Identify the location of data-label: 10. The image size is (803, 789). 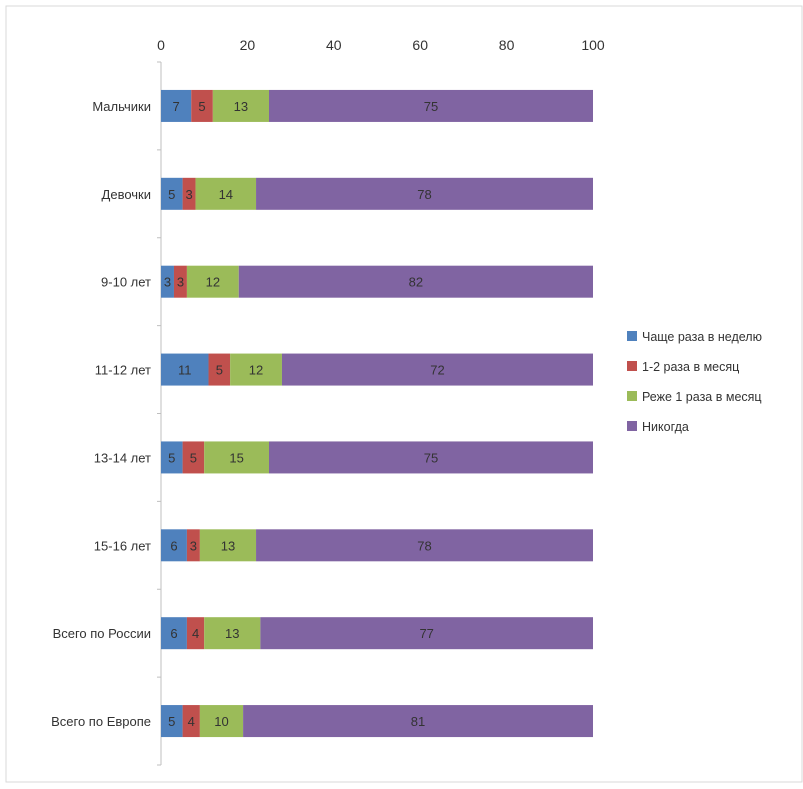
(221, 721).